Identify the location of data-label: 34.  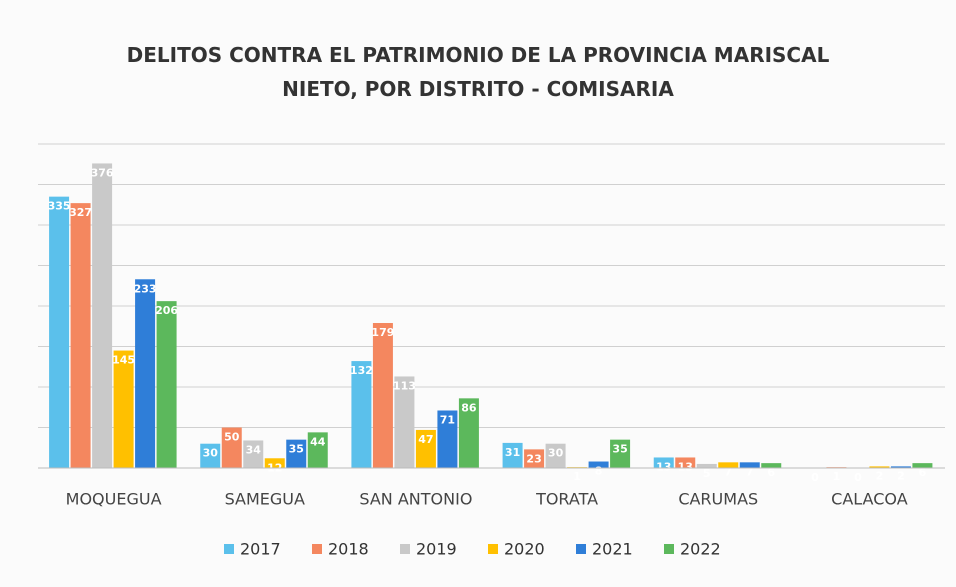
(254, 449).